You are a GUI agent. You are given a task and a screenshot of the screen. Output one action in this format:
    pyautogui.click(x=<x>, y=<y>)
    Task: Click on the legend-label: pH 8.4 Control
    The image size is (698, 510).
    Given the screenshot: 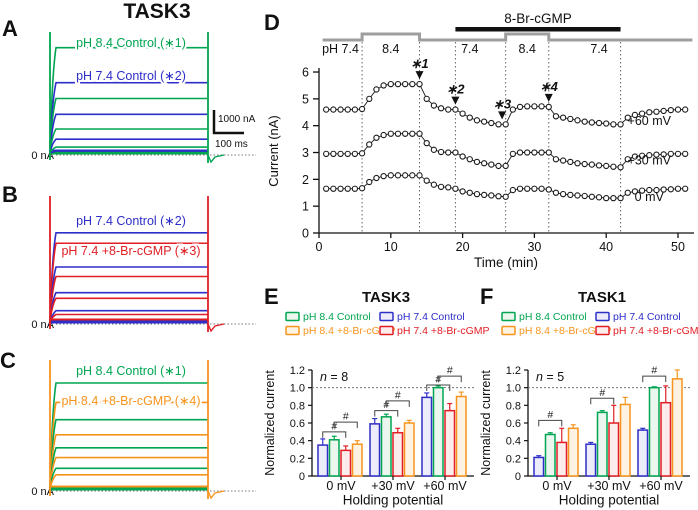 What is the action you would take?
    pyautogui.click(x=337, y=317)
    